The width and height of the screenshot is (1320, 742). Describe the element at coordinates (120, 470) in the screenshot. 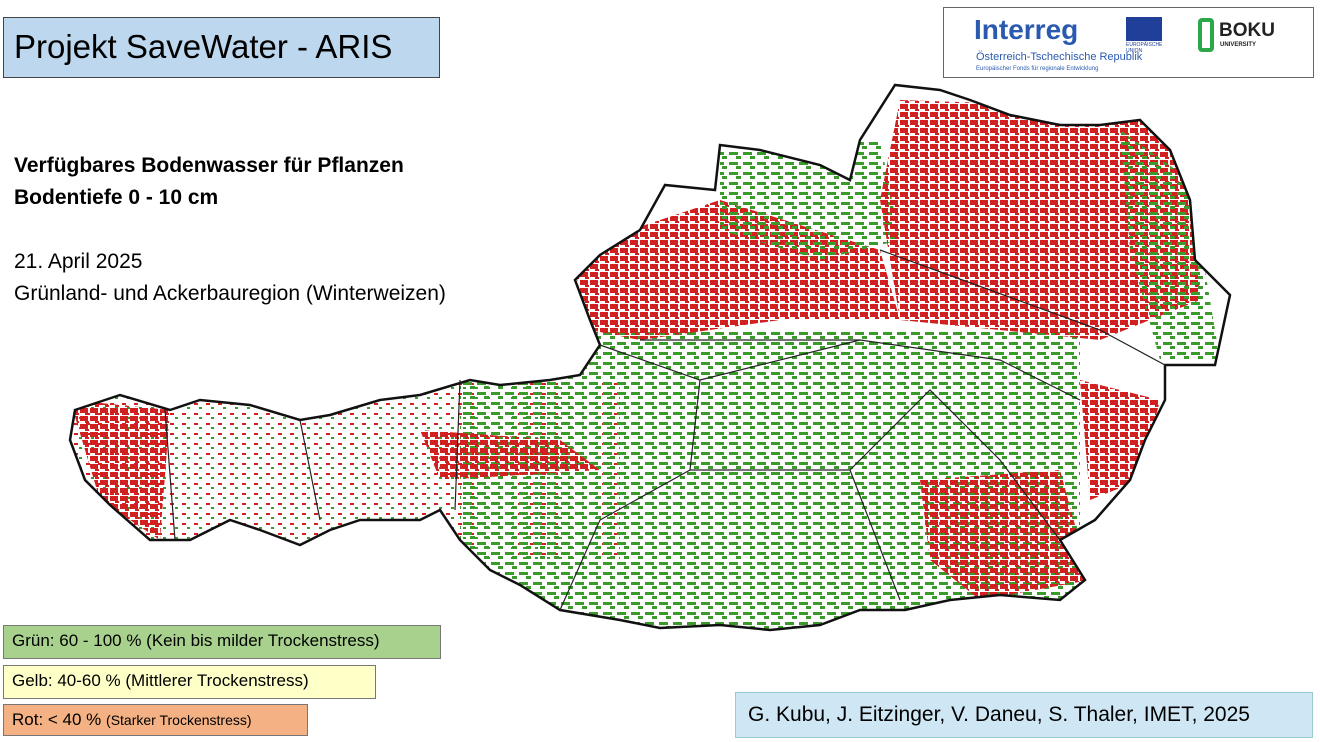

I see `vorarlberg-red` at that location.